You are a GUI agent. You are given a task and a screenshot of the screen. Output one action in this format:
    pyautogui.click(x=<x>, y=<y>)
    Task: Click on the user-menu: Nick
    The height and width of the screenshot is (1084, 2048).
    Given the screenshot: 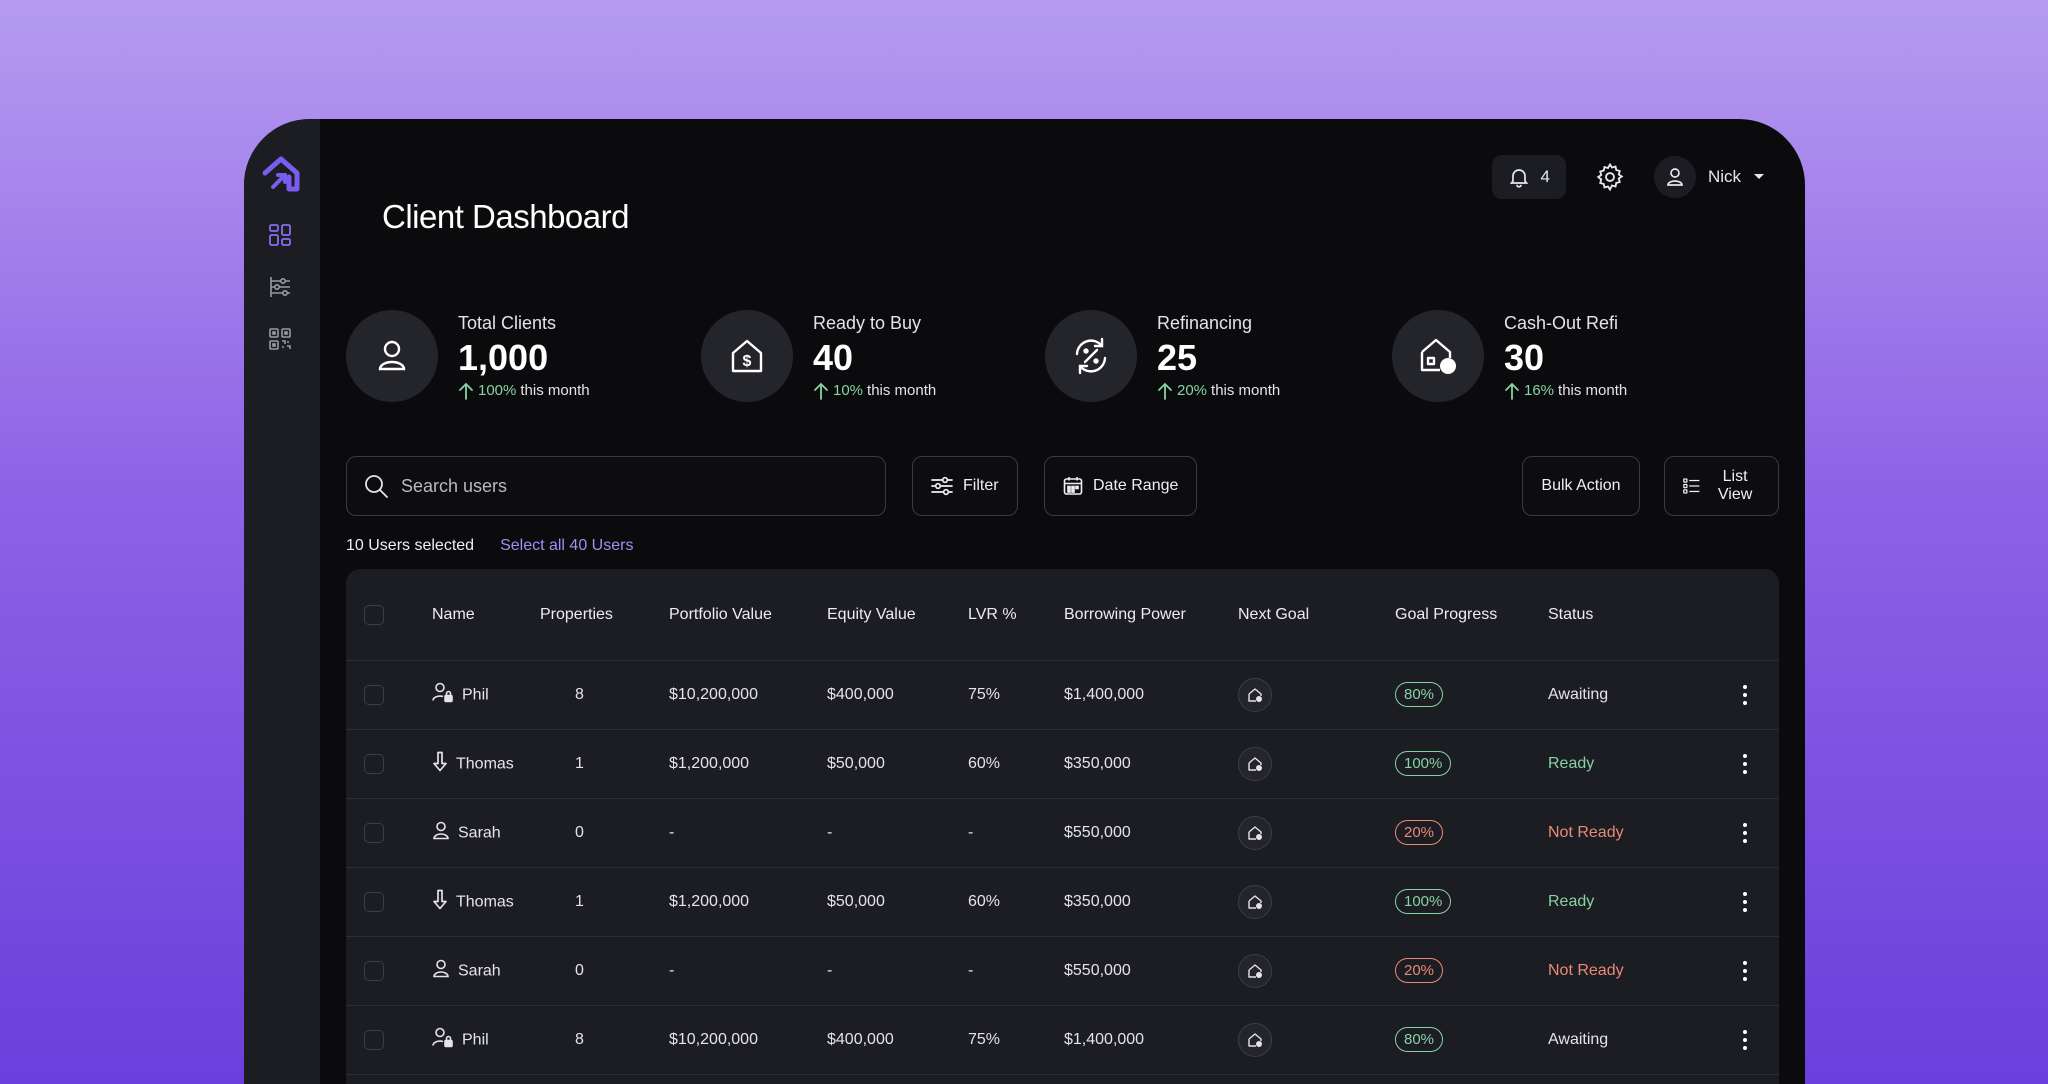 What is the action you would take?
    pyautogui.click(x=1709, y=177)
    